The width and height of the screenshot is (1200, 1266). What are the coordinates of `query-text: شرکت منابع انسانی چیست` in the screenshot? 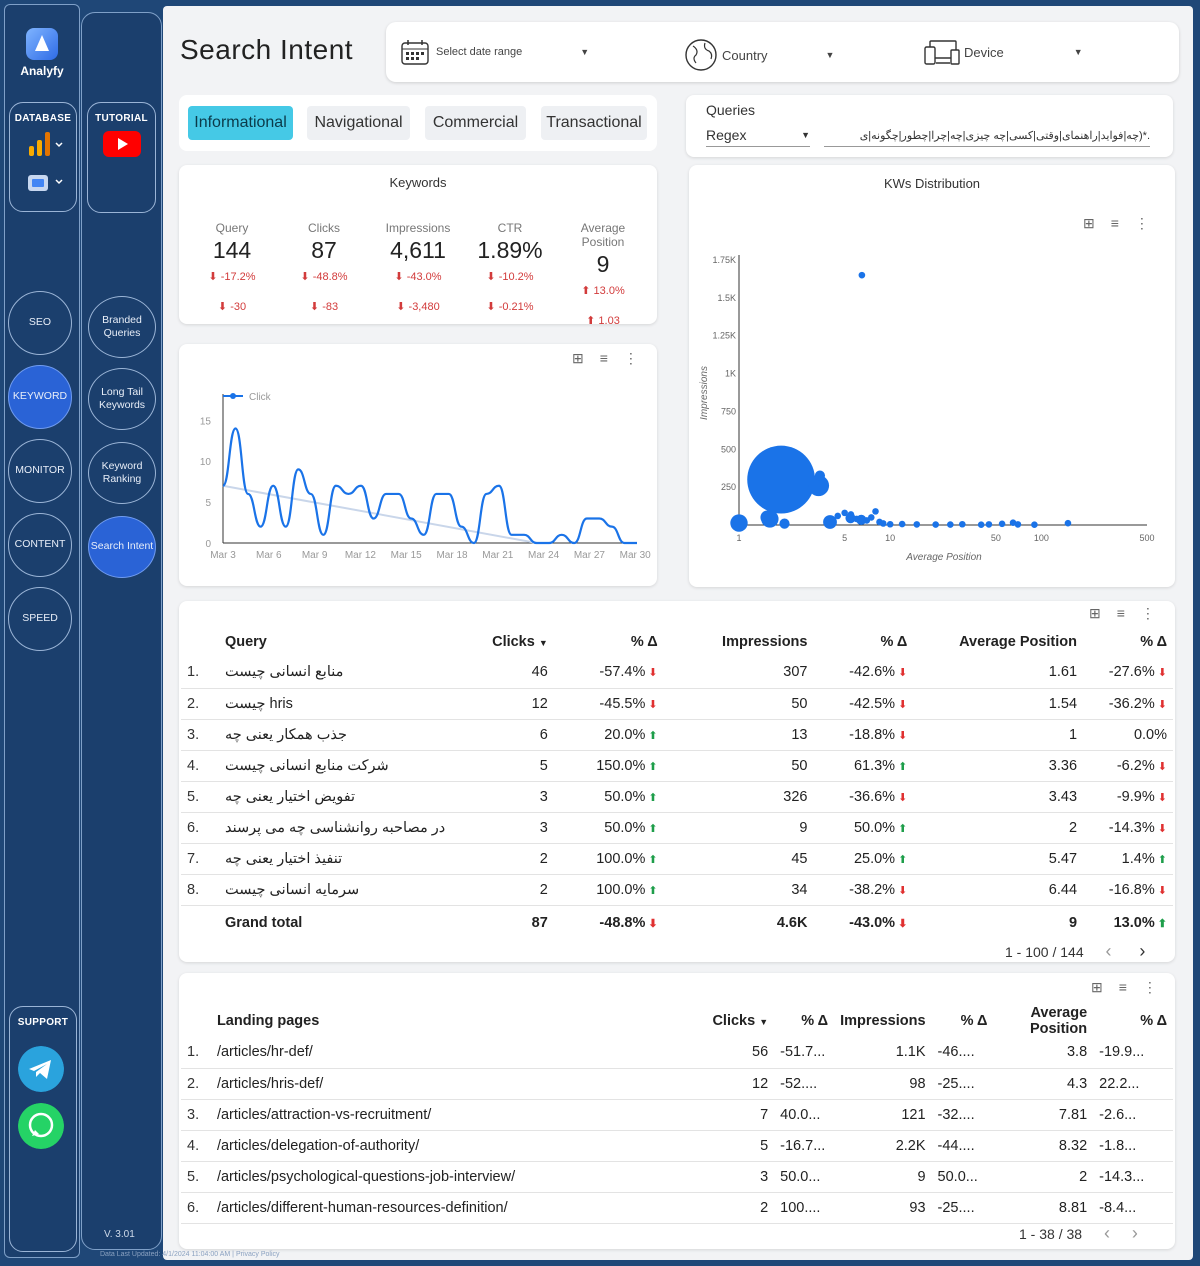 It's located at (306, 765).